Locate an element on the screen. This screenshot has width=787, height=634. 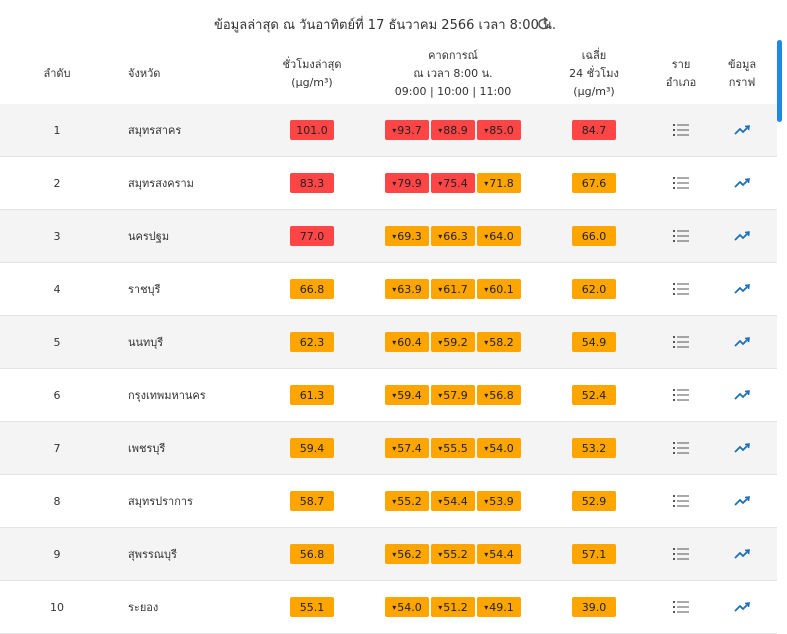
forecast-badge: ▾ 58.2 is located at coordinates (499, 342).